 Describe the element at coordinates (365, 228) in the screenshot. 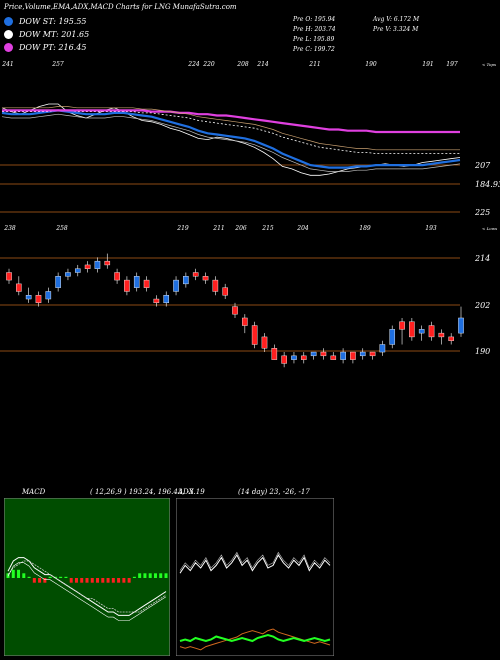

I see `bottom-label: 189` at that location.